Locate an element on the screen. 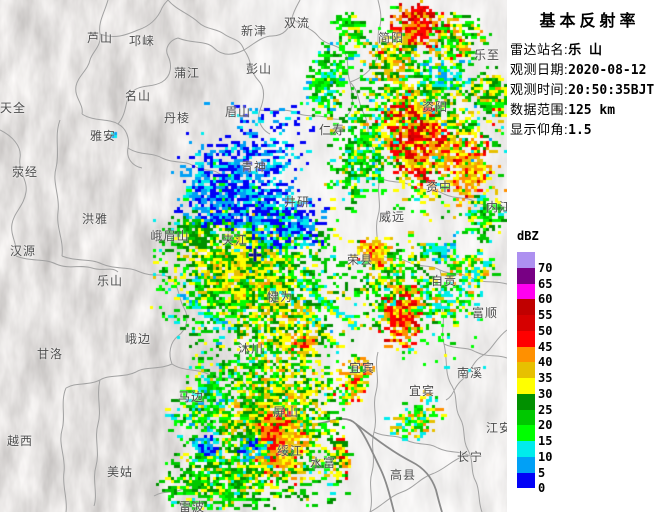  panel-title: 基本反射率 is located at coordinates (589, 21).